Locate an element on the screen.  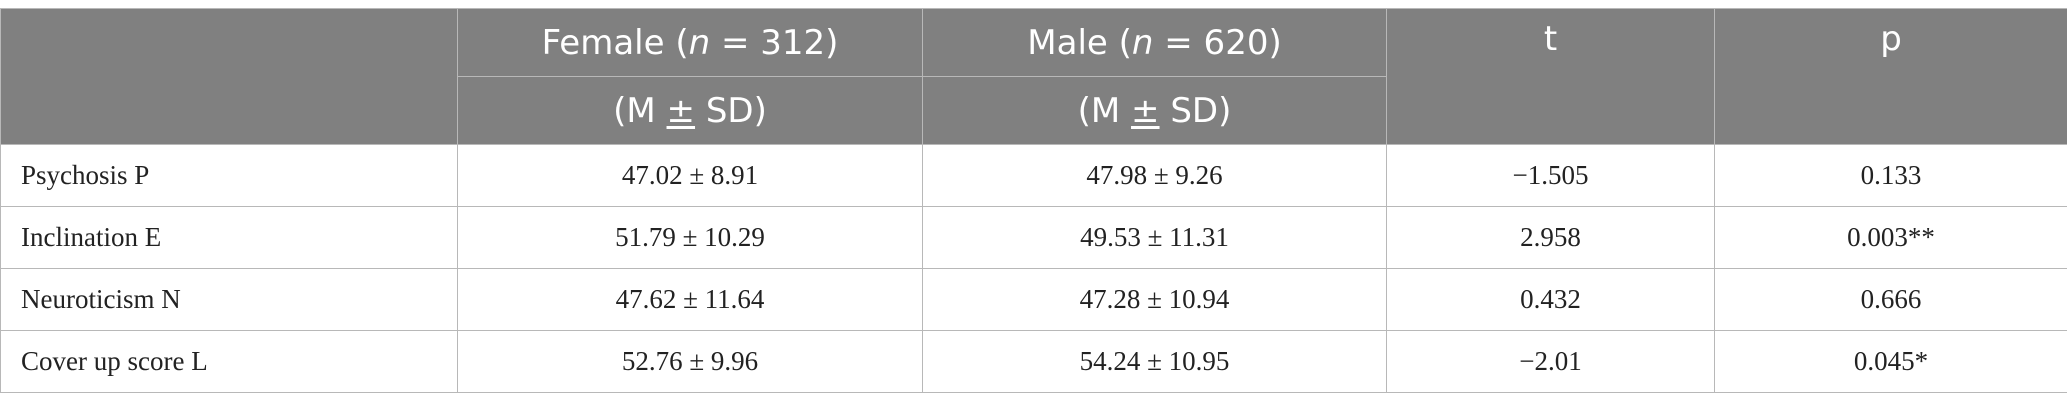
female-value: 47.02 ± 8.91 is located at coordinates (690, 175).